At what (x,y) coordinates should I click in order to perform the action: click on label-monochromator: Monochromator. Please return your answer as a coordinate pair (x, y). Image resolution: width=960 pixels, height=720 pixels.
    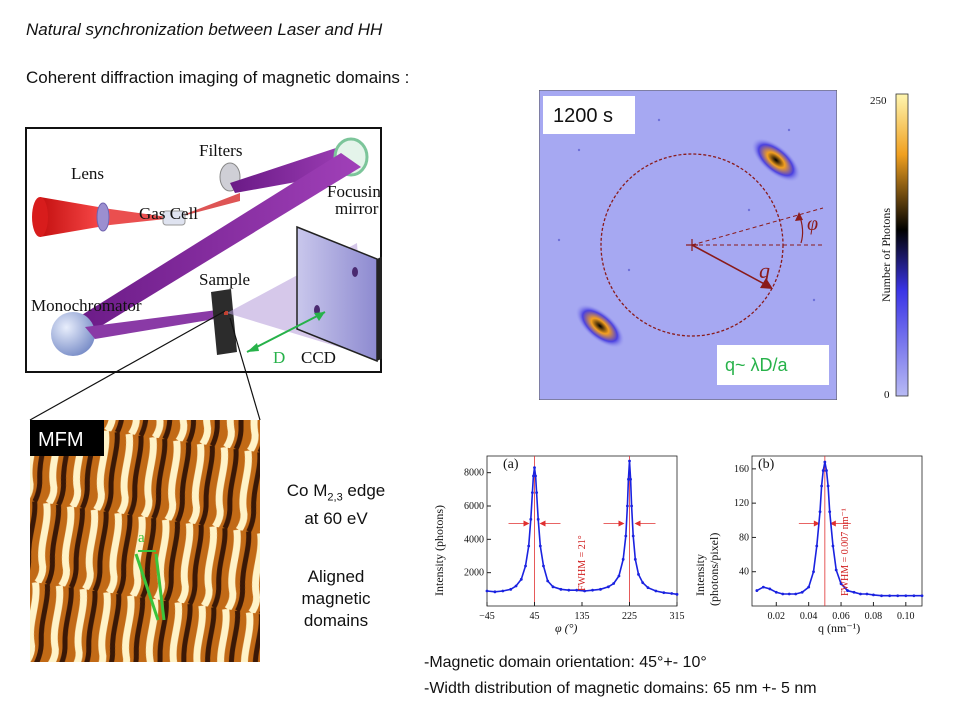
    Looking at the image, I should click on (86, 305).